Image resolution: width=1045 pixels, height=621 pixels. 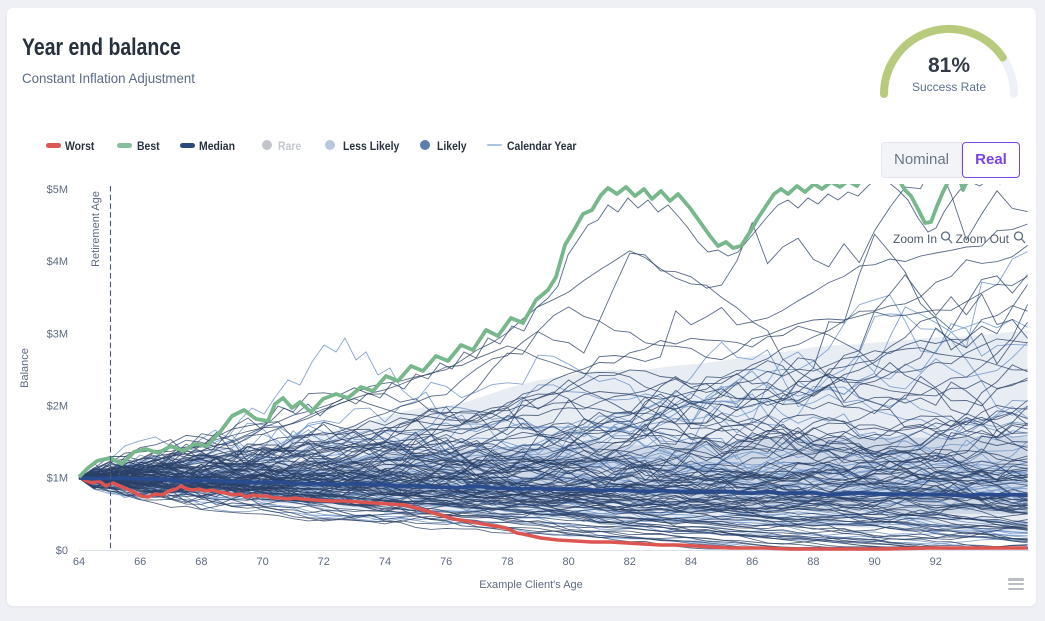 I want to click on svg-text: 92, so click(x=936, y=562).